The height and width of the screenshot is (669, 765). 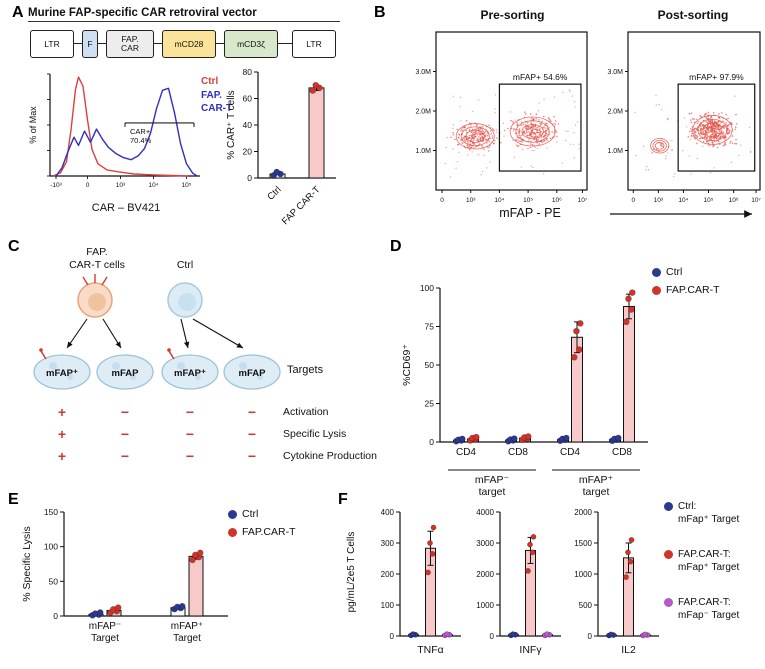 I want to click on svg-text: Target, so click(x=187, y=638).